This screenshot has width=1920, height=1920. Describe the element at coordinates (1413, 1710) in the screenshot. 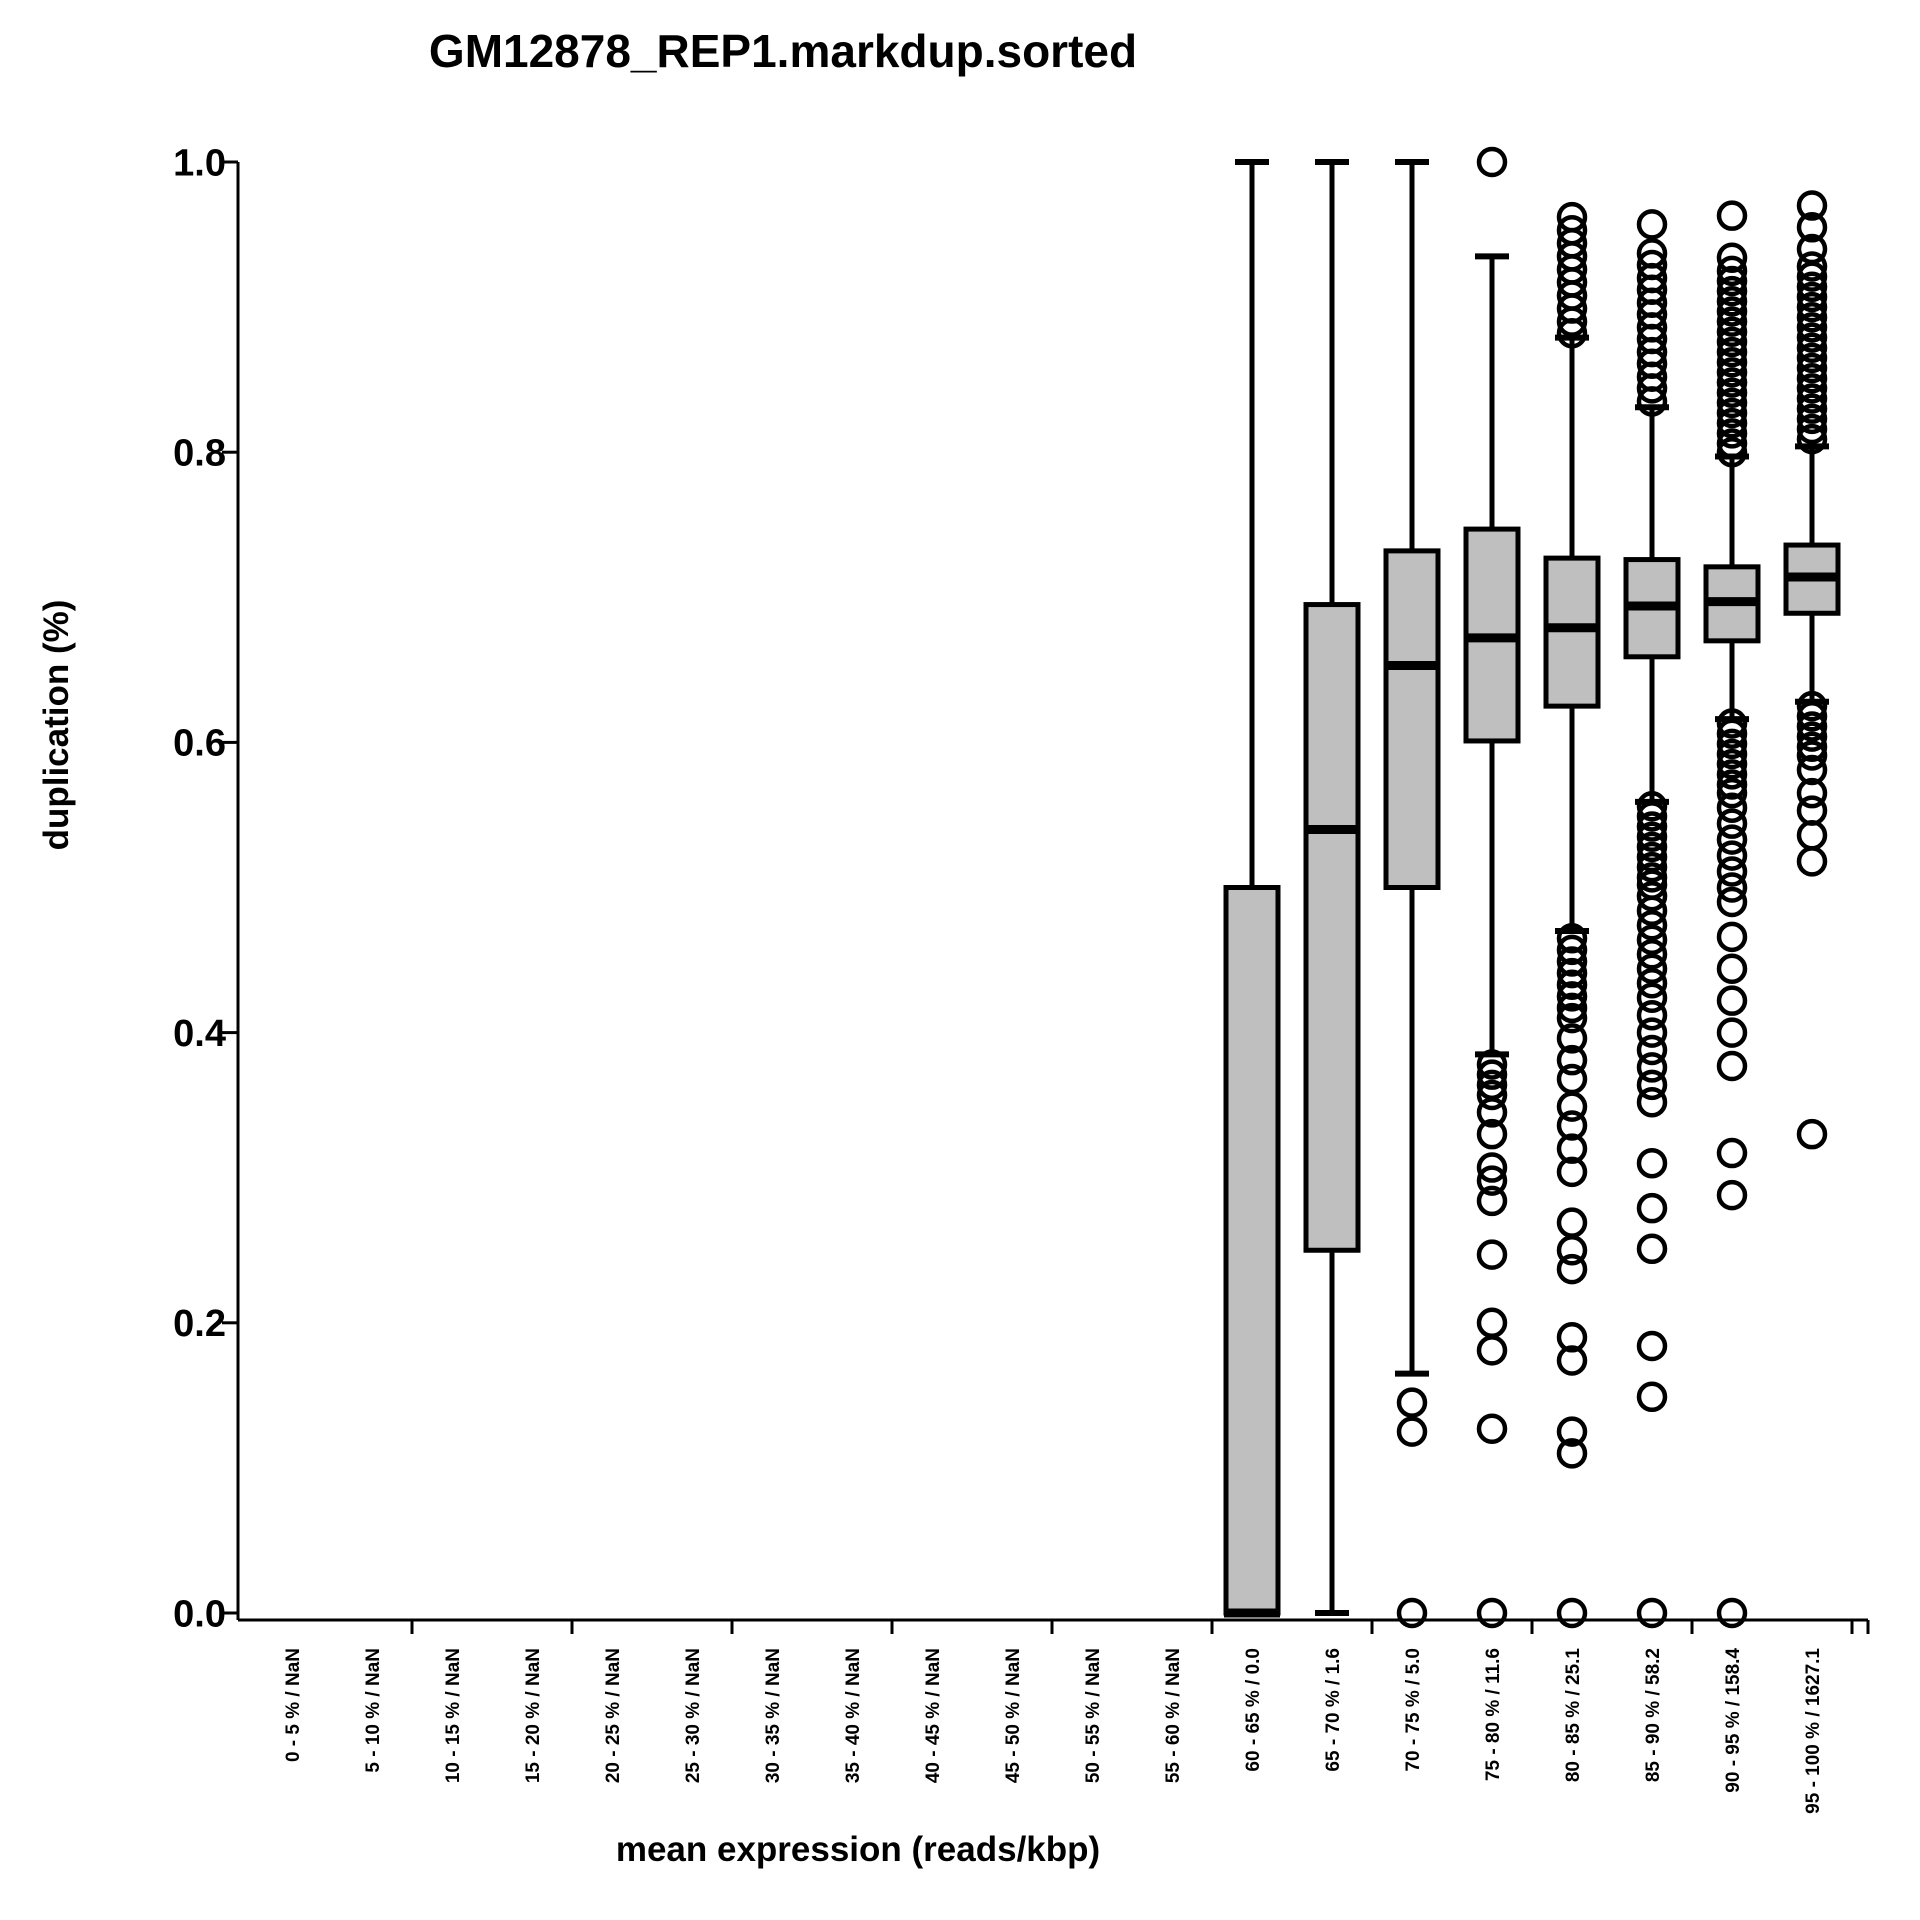

I see `x-category-label: 70 - 75 % / 5.0` at that location.